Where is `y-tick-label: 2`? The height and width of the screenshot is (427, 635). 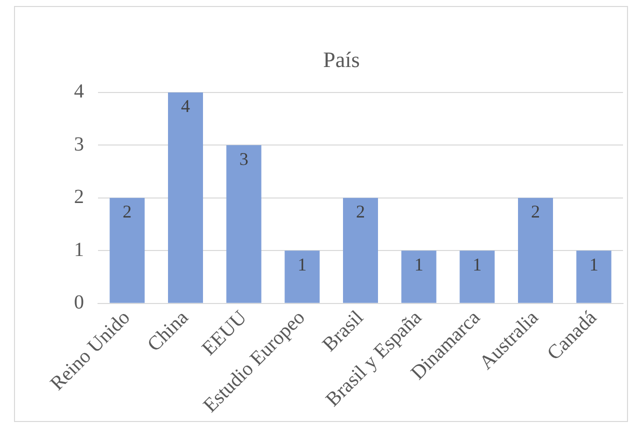 y-tick-label: 2 is located at coordinates (79, 197).